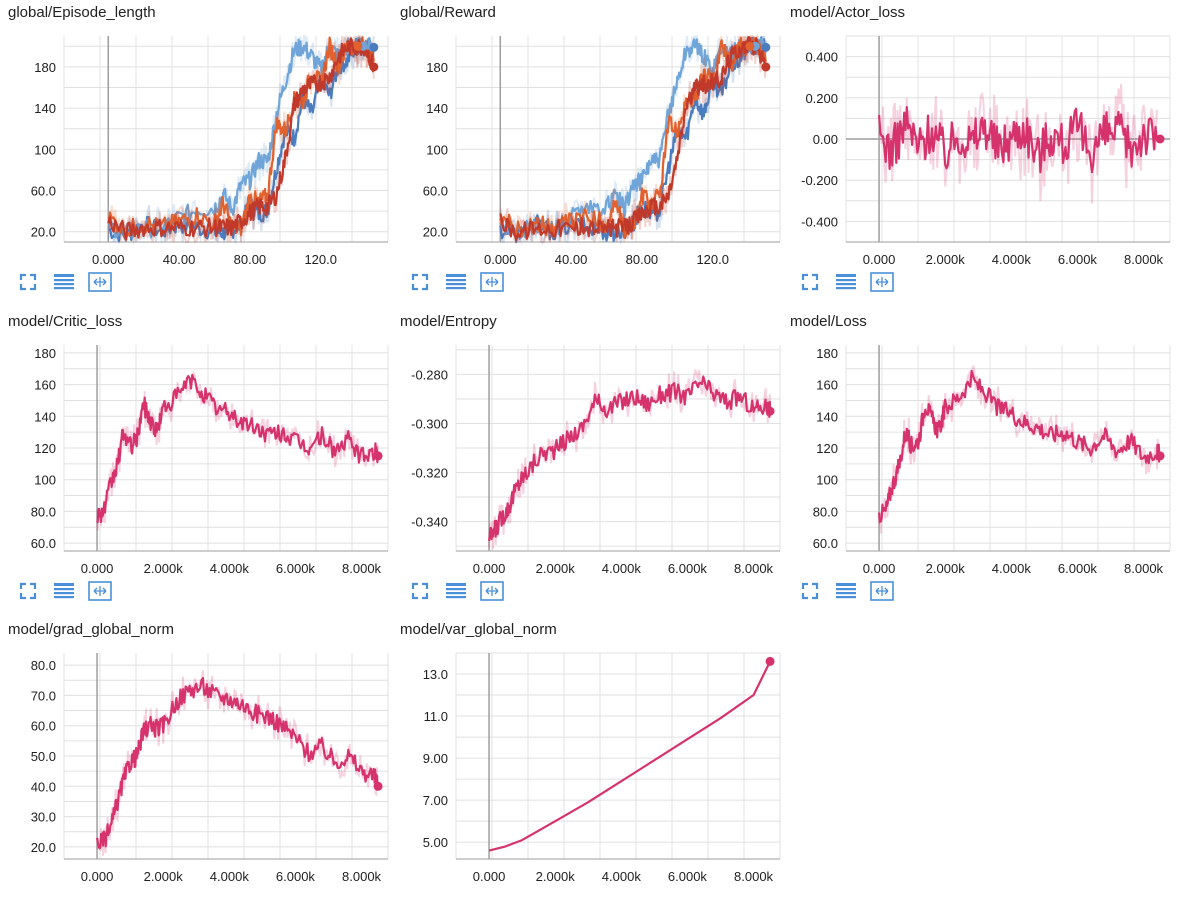 The image size is (1180, 917). I want to click on chart-plot-reward: 20.0 60.0 100 140 180 0.000 40.00 80.00 120.0, so click(602, 150).